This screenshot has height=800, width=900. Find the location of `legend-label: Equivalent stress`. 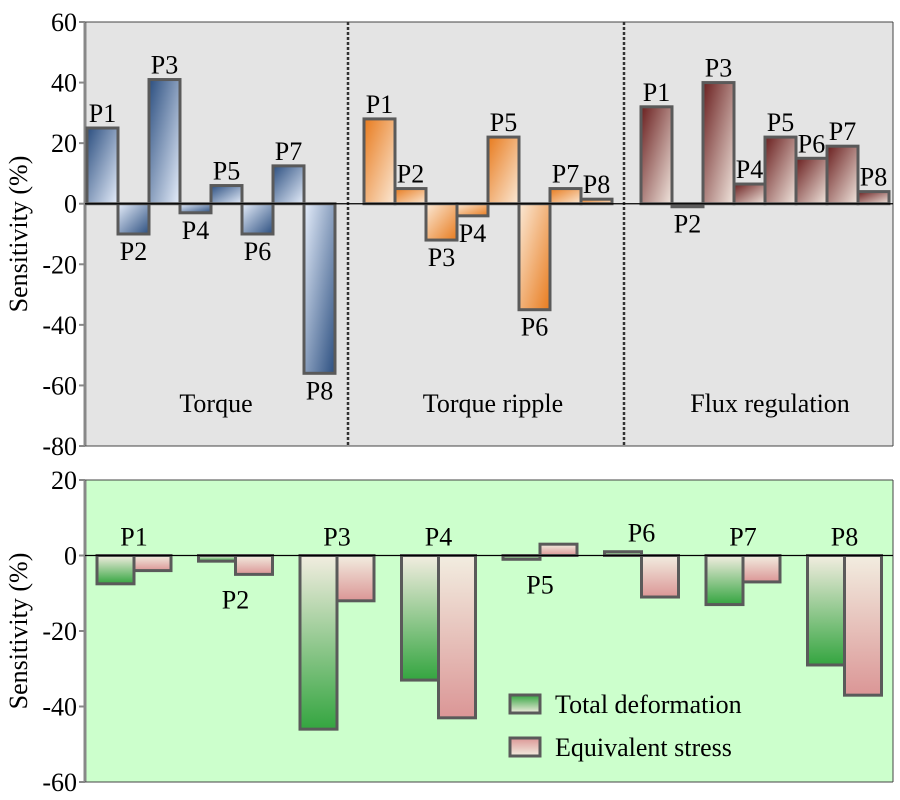

legend-label: Equivalent stress is located at coordinates (643, 747).